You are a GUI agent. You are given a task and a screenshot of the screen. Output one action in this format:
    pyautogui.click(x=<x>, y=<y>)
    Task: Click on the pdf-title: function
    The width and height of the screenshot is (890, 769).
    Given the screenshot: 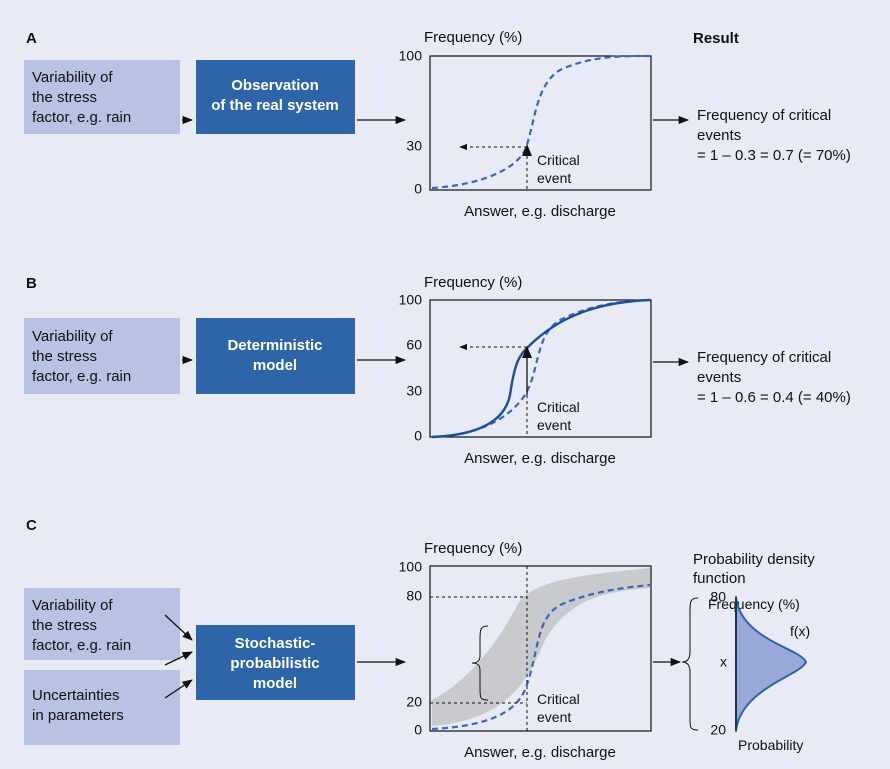 What is the action you would take?
    pyautogui.click(x=719, y=578)
    